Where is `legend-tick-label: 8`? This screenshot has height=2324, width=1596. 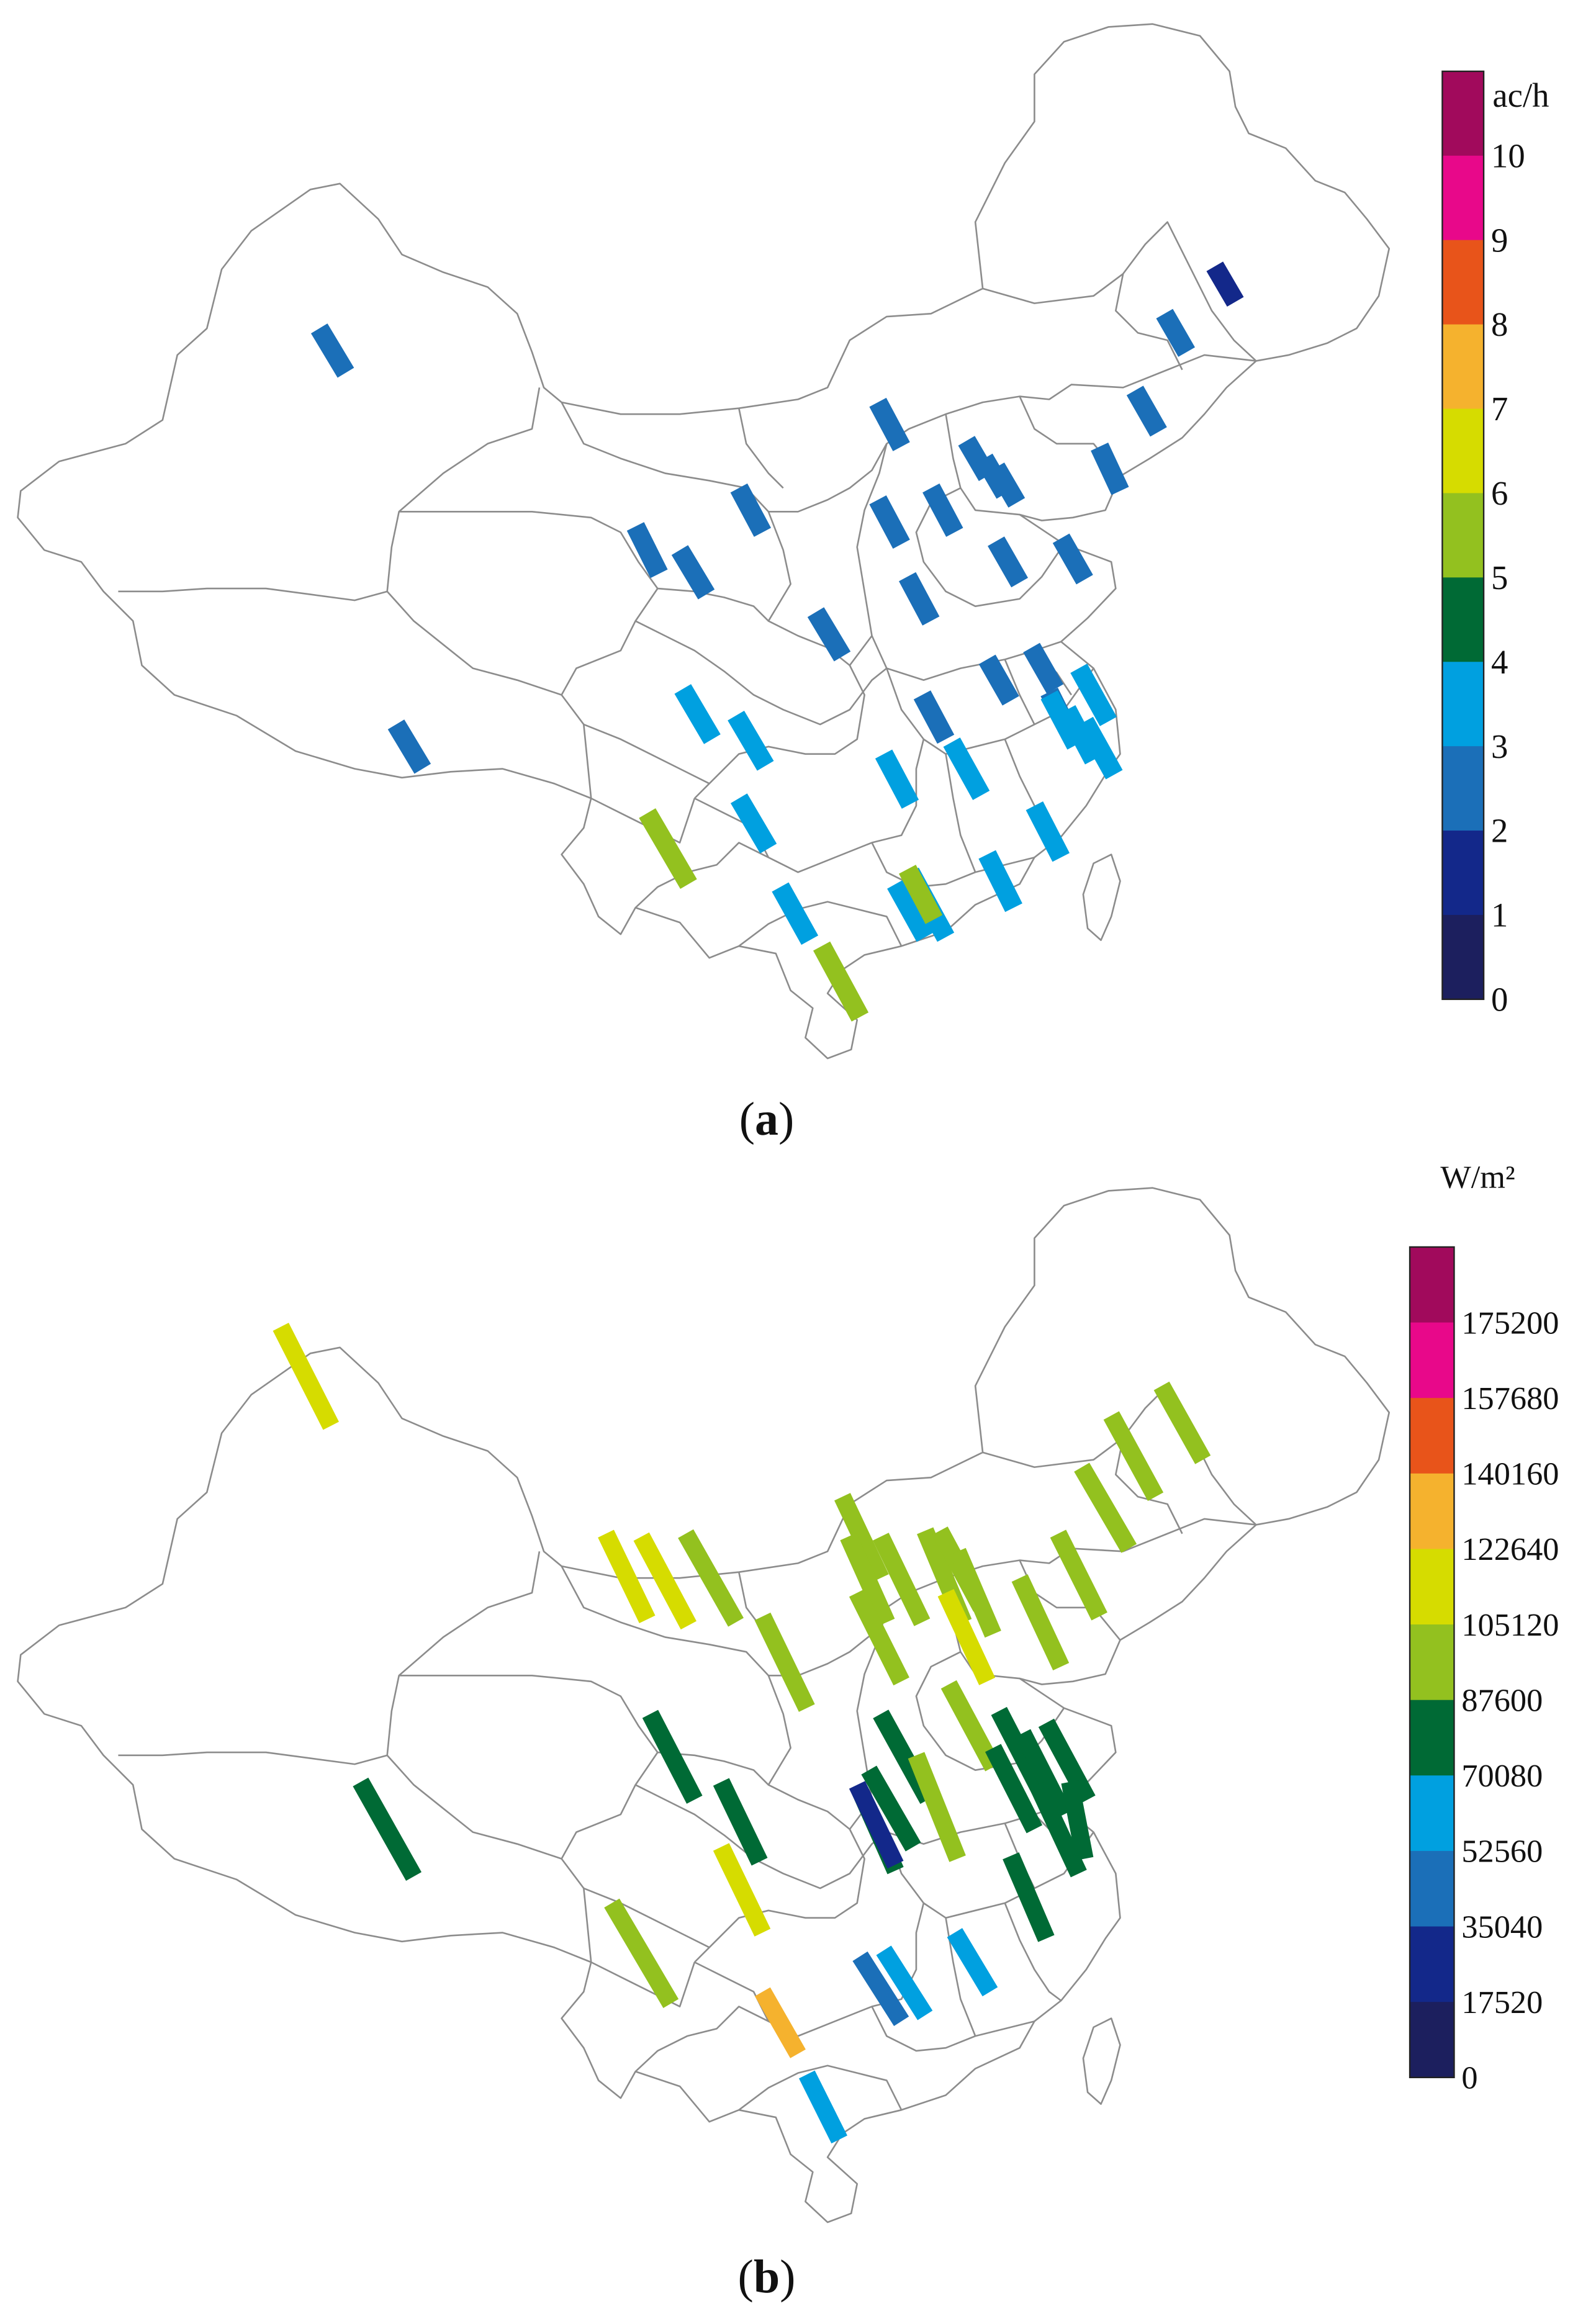
legend-tick-label: 8 is located at coordinates (1499, 324).